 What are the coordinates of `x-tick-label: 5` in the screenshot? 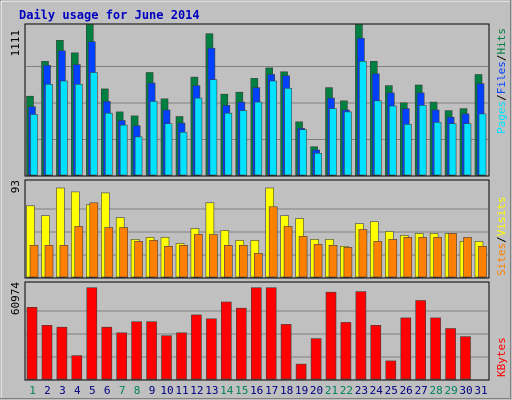 It's located at (92, 390).